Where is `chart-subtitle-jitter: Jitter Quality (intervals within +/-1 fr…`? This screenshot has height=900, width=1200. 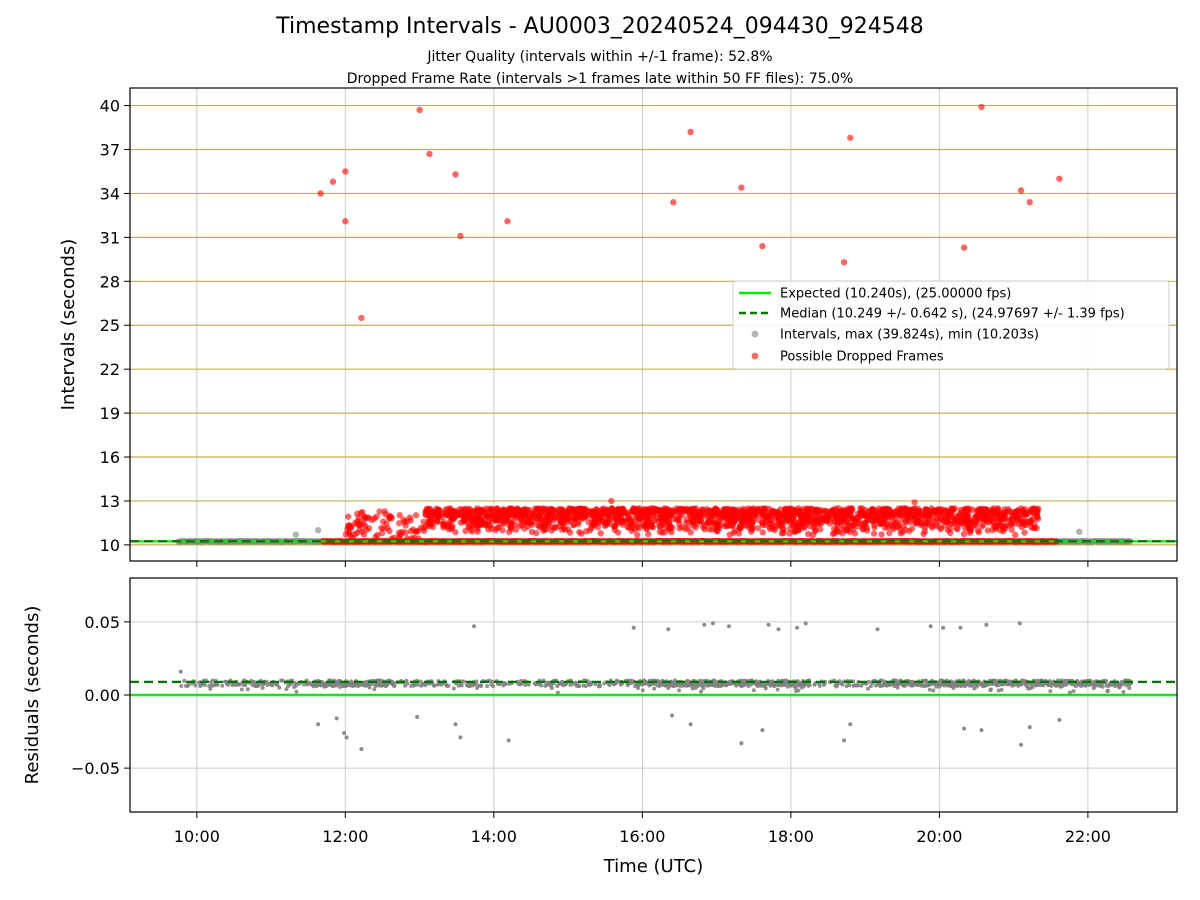 chart-subtitle-jitter: Jitter Quality (intervals within +/-1 fr… is located at coordinates (600, 57).